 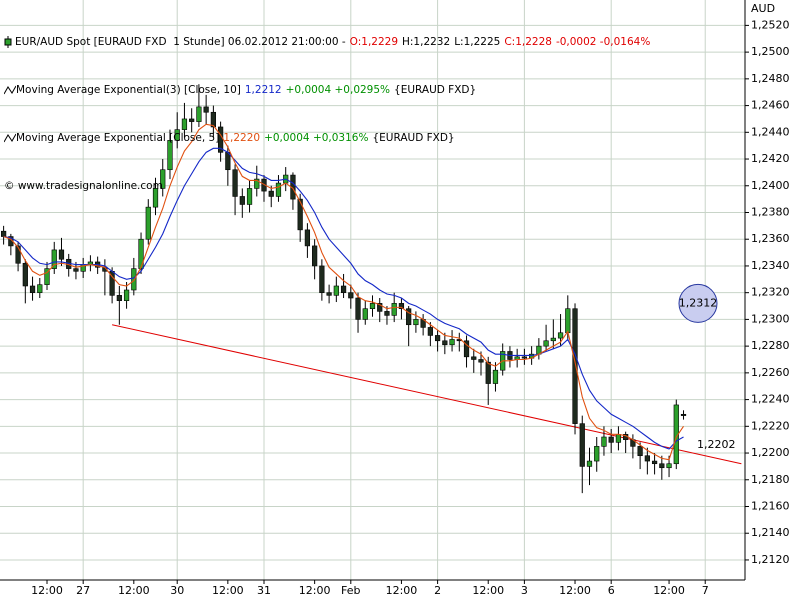 What do you see at coordinates (603, 42) in the screenshot?
I see `ohlc-change: -0,0002 -0,0164%` at bounding box center [603, 42].